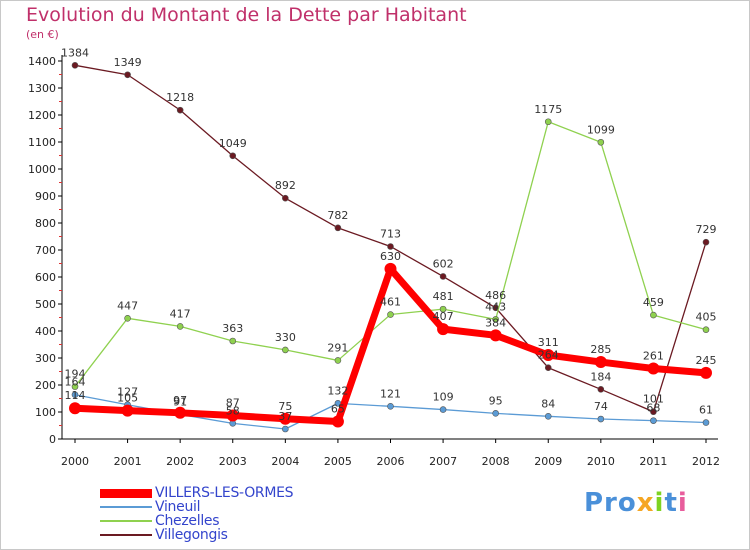  Describe the element at coordinates (548, 109) in the screenshot. I see `data-label-2: 1175` at that location.